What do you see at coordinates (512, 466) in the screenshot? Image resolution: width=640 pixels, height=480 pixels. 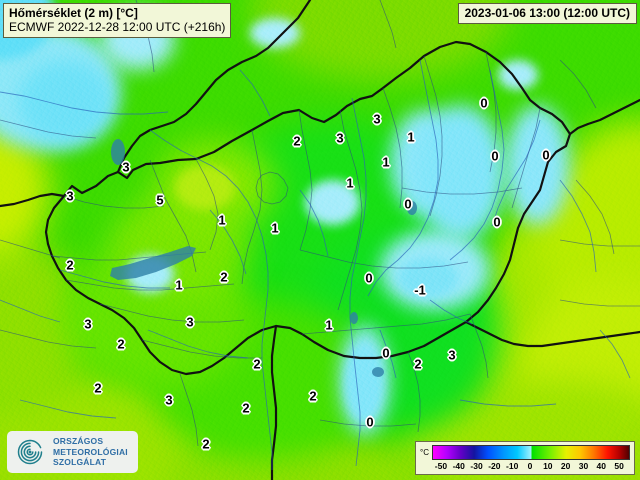 I see `colorbar-tick: -10` at bounding box center [512, 466].